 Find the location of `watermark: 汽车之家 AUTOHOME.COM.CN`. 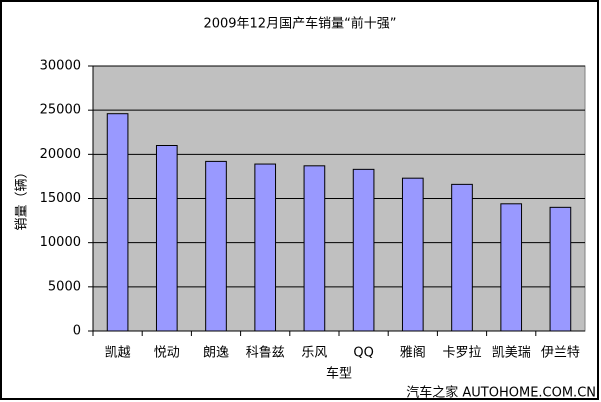

watermark: 汽车之家 AUTOHOME.COM.CN is located at coordinates (501, 393).